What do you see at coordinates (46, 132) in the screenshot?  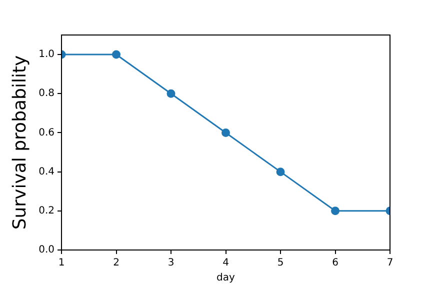 I see `y-tick-label: 0.6` at bounding box center [46, 132].